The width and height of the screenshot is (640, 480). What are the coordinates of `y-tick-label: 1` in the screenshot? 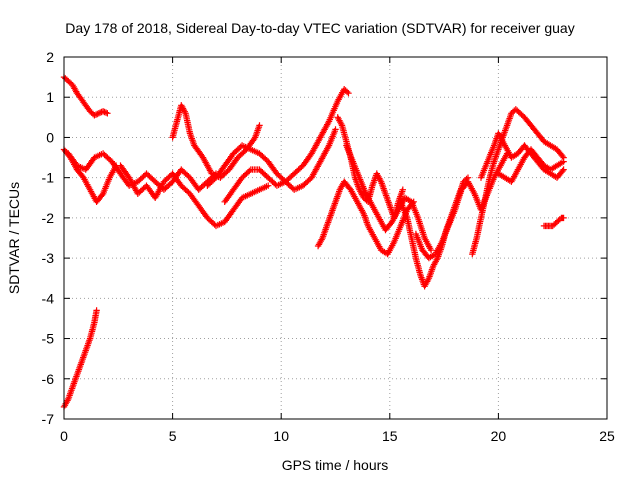 It's located at (50, 97).